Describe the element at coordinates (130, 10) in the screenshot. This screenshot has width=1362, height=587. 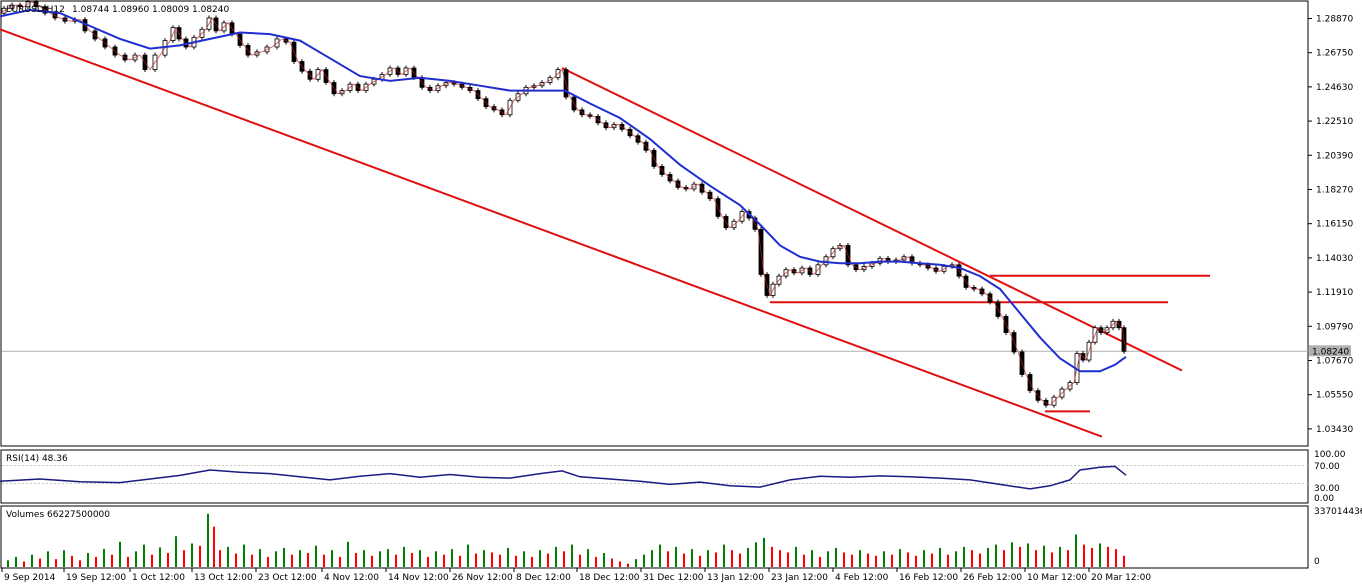
I see `chart-header-high: 1.08960` at that location.